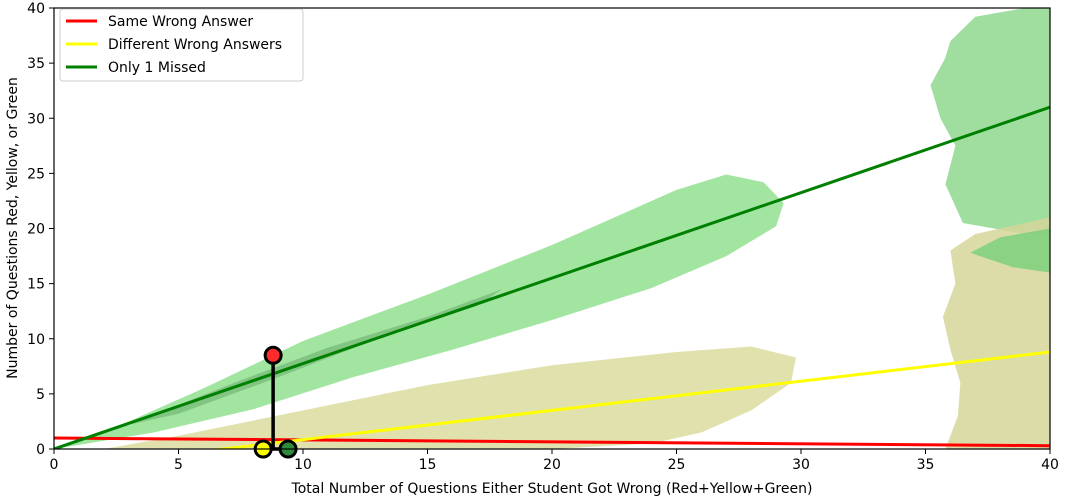  What do you see at coordinates (36, 174) in the screenshot?
I see `y-tick-label: 25` at bounding box center [36, 174].